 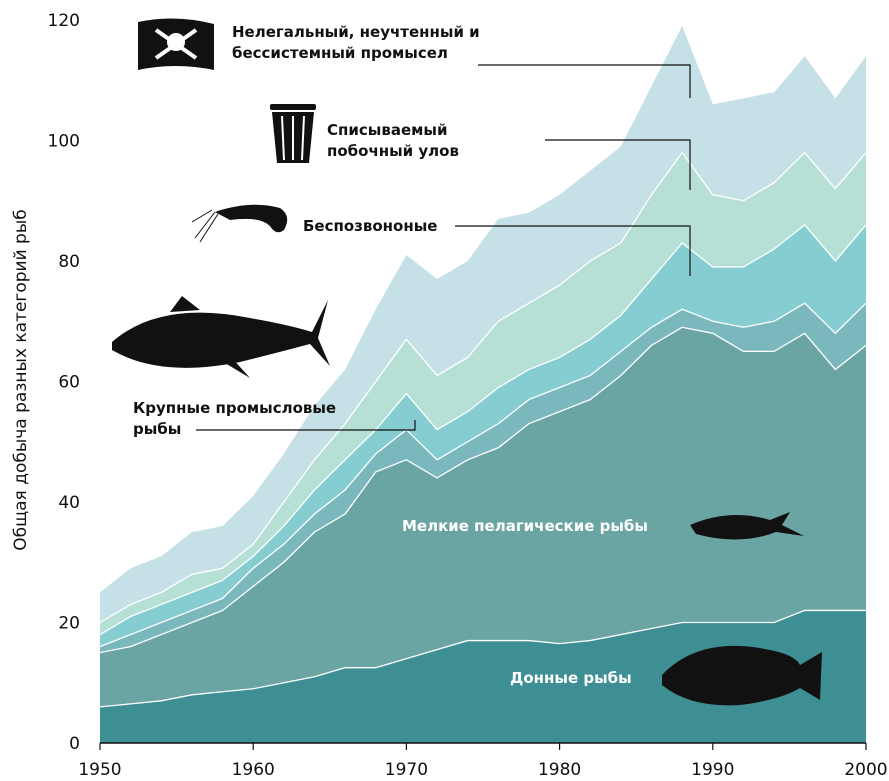 I want to click on icon-herring, so click(x=747, y=526).